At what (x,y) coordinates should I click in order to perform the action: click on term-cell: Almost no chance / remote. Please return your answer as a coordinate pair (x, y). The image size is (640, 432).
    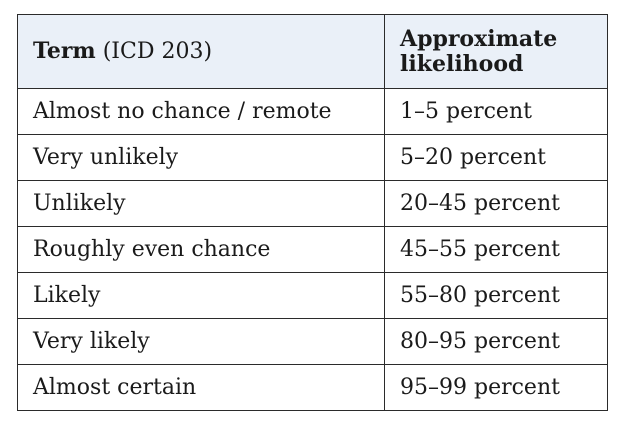
    Looking at the image, I should click on (201, 111).